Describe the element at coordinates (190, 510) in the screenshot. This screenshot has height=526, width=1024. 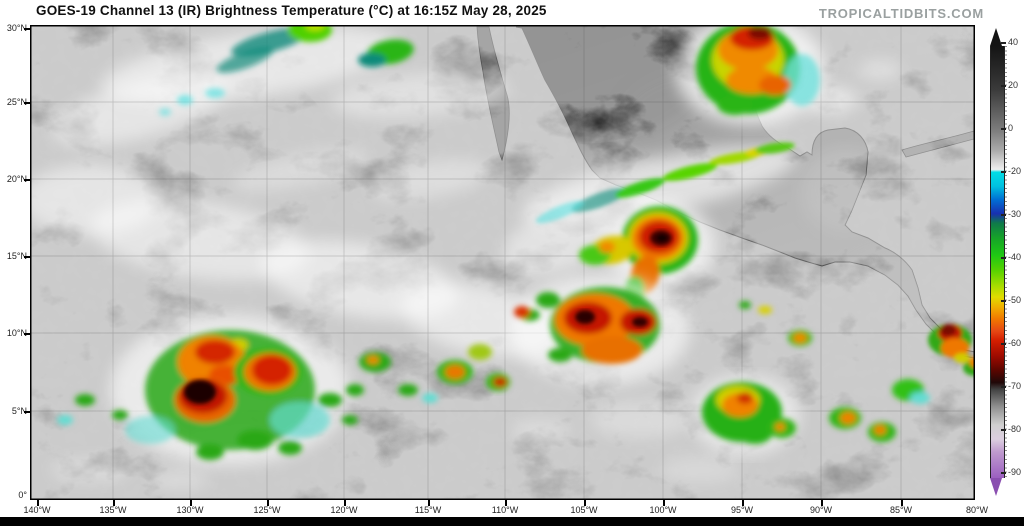
I see `lon-label-130w: 130°W` at that location.